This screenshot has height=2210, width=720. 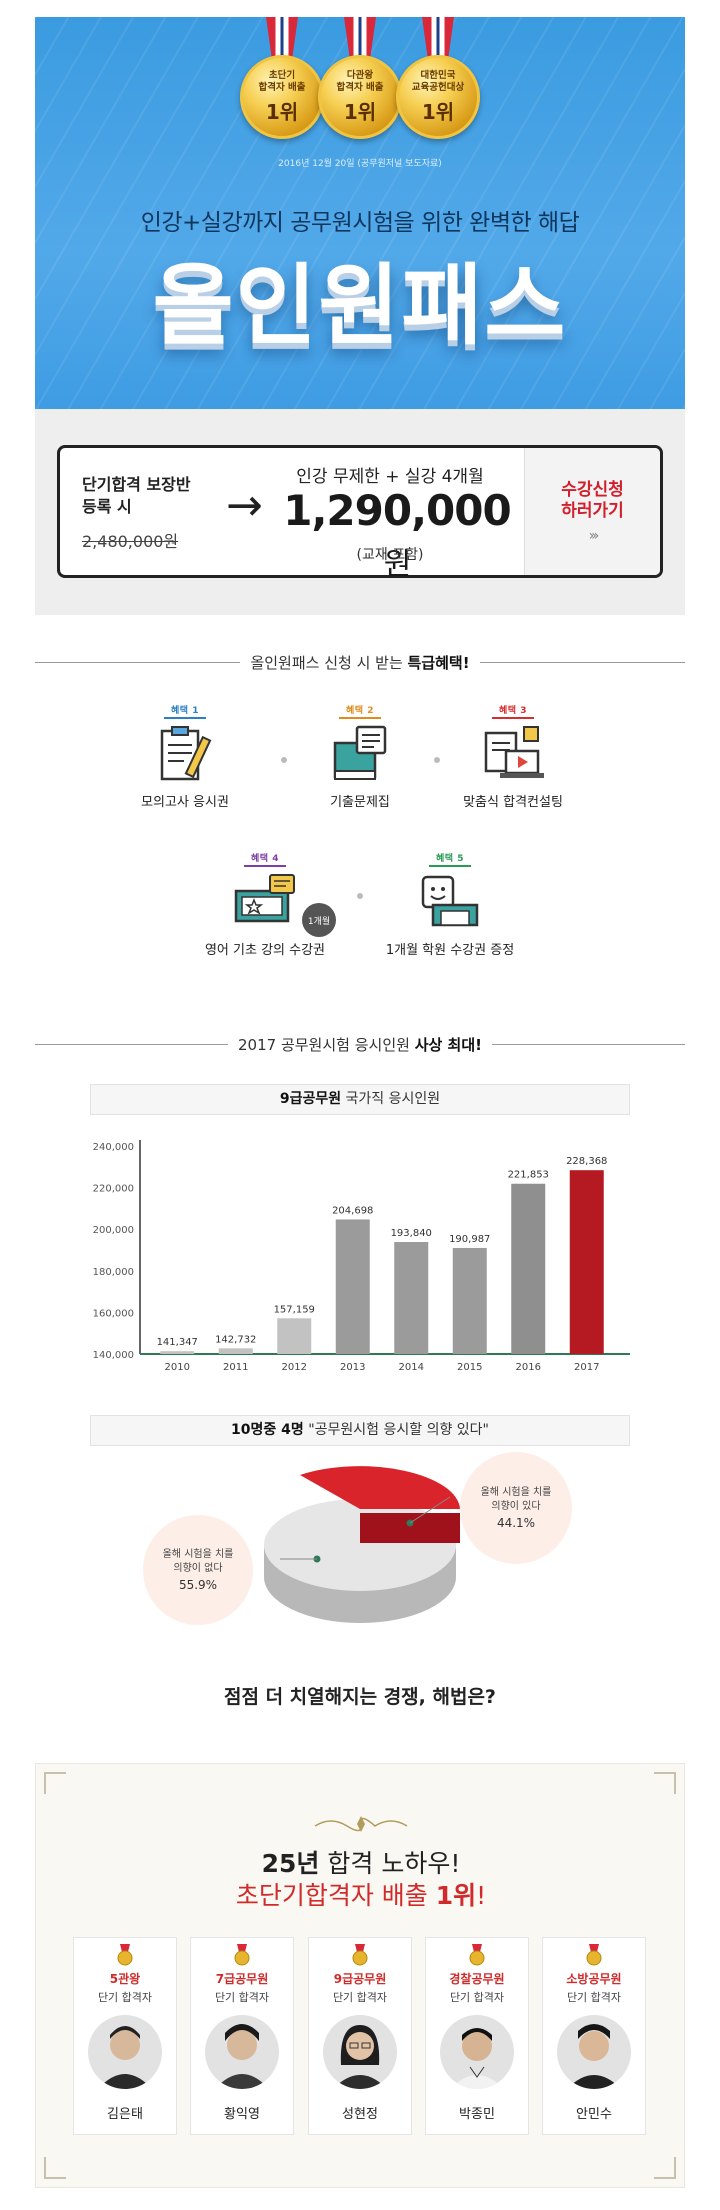 I want to click on stats-section-header: 2017 공무원시험 응시인원 사상 최대!, so click(x=360, y=1044).